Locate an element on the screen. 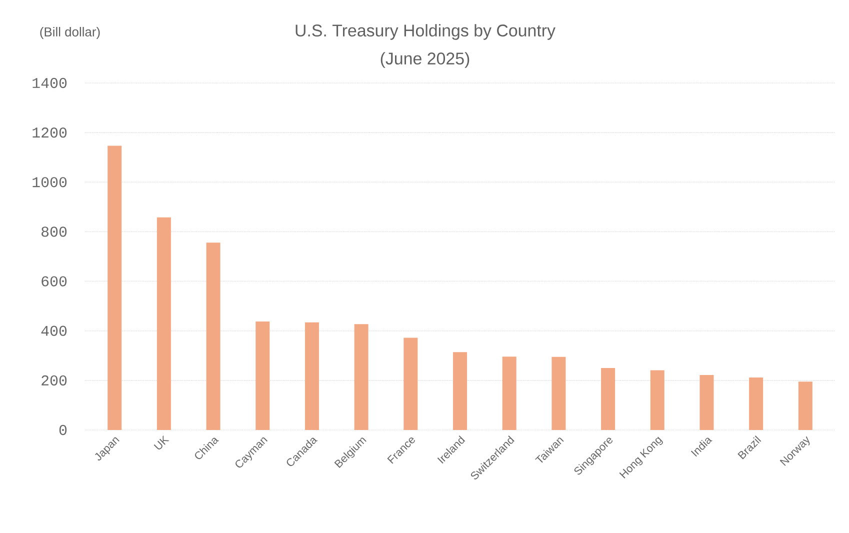 The width and height of the screenshot is (849, 533). y-axis-title: (Bill dollar) is located at coordinates (70, 33).